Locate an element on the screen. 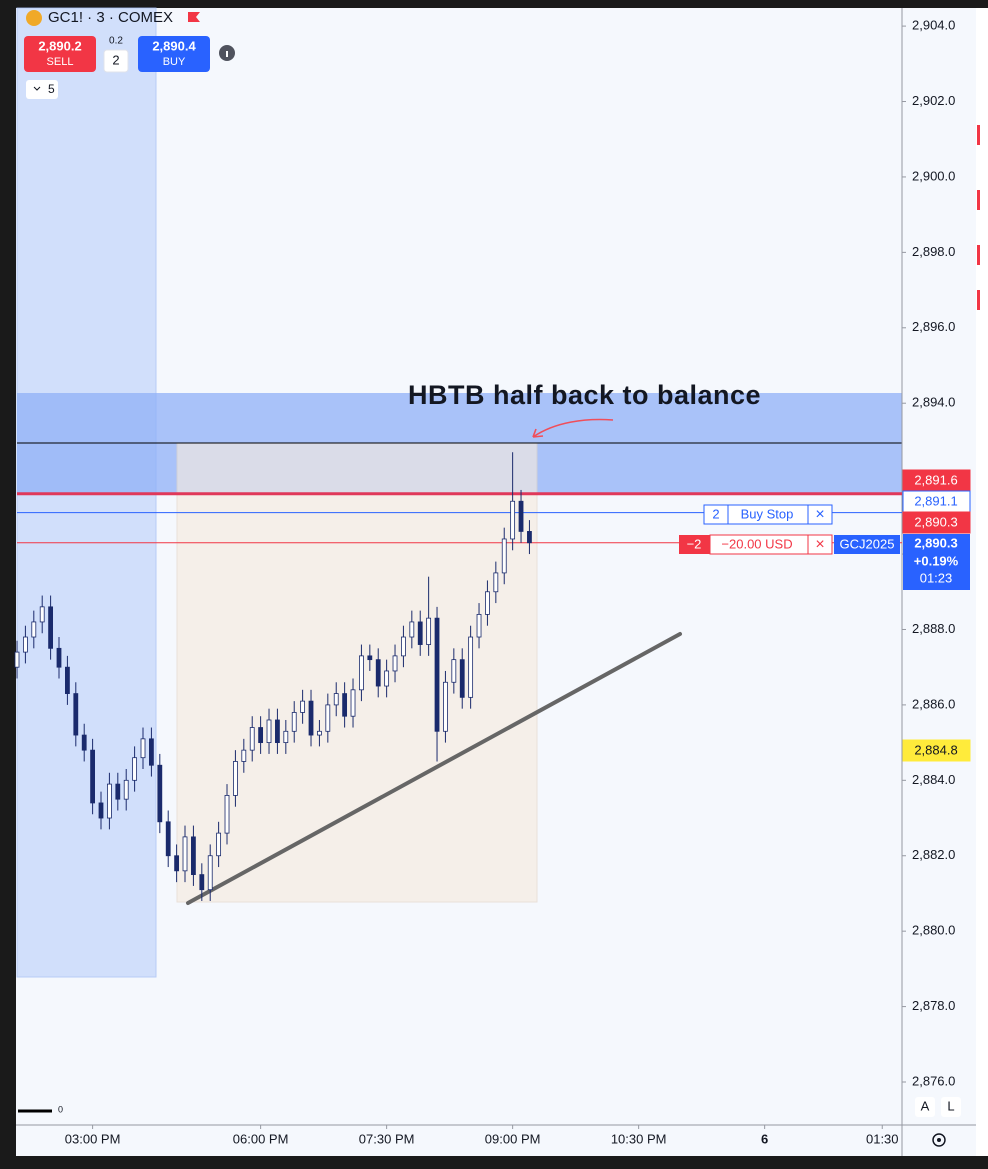 The width and height of the screenshot is (988, 1169). annotation: HBTB half back to balance is located at coordinates (584, 395).